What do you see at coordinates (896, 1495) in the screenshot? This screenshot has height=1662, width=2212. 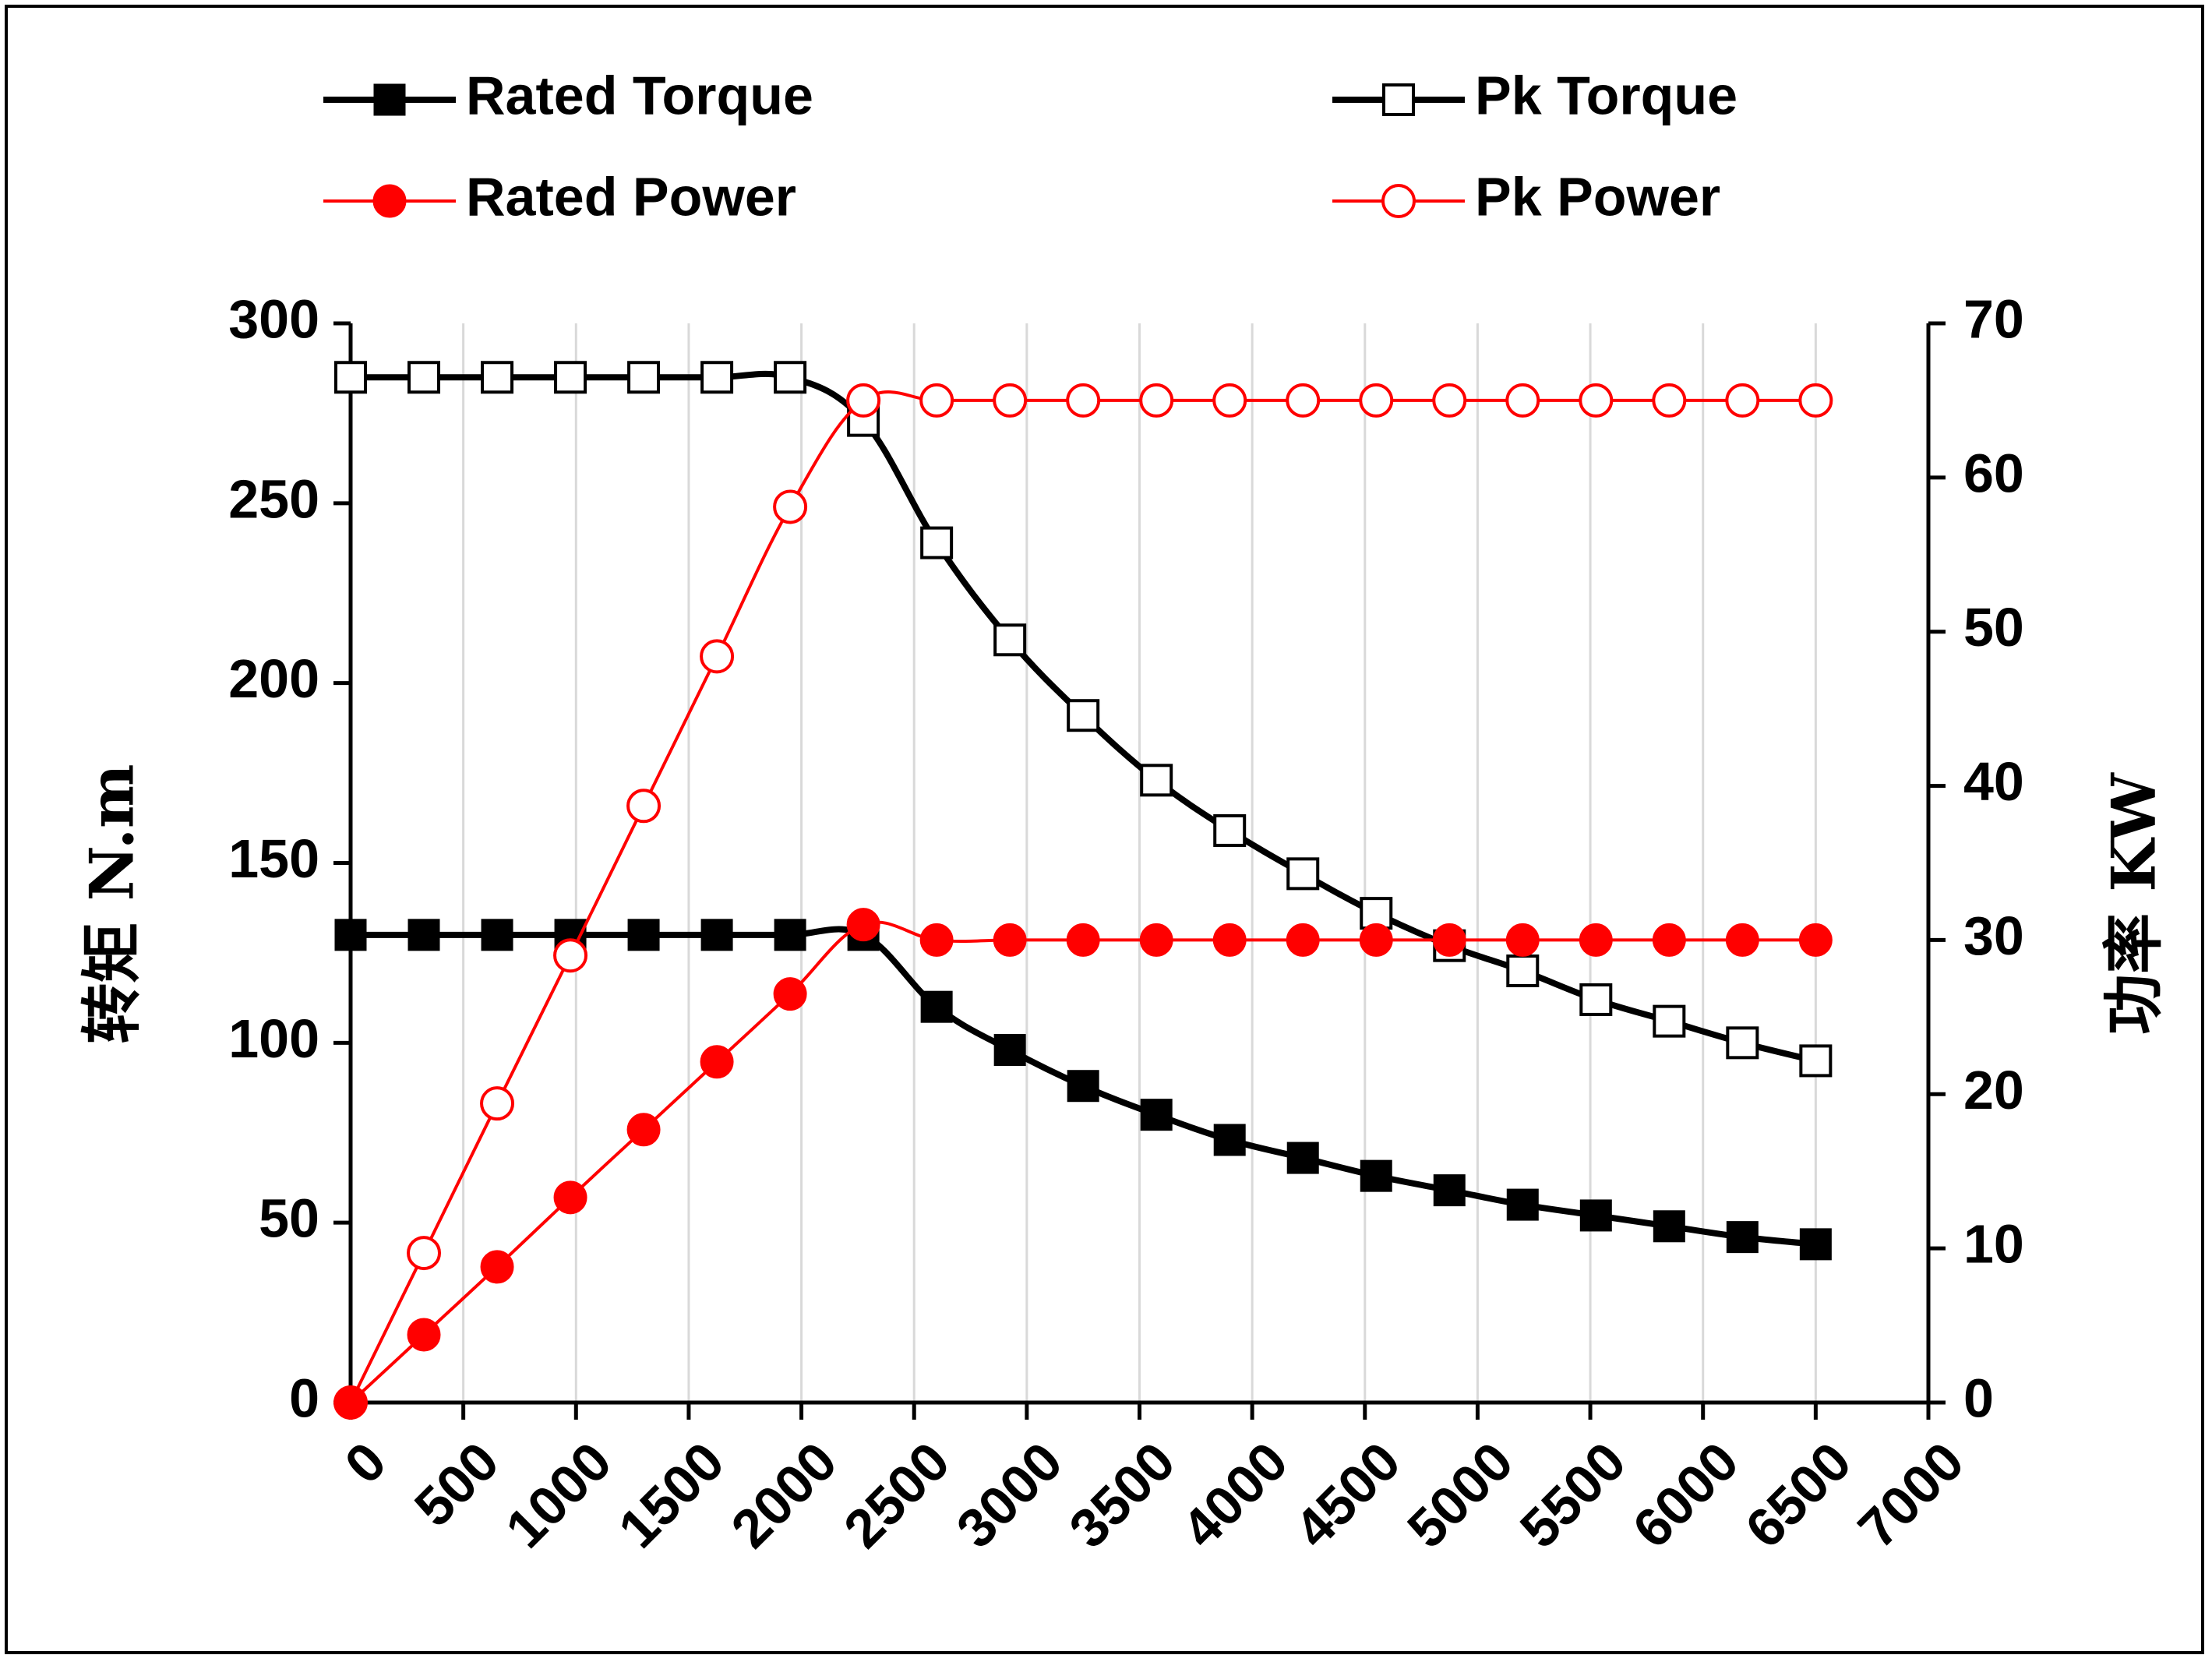 I see `x-tick-label: 2500` at bounding box center [896, 1495].